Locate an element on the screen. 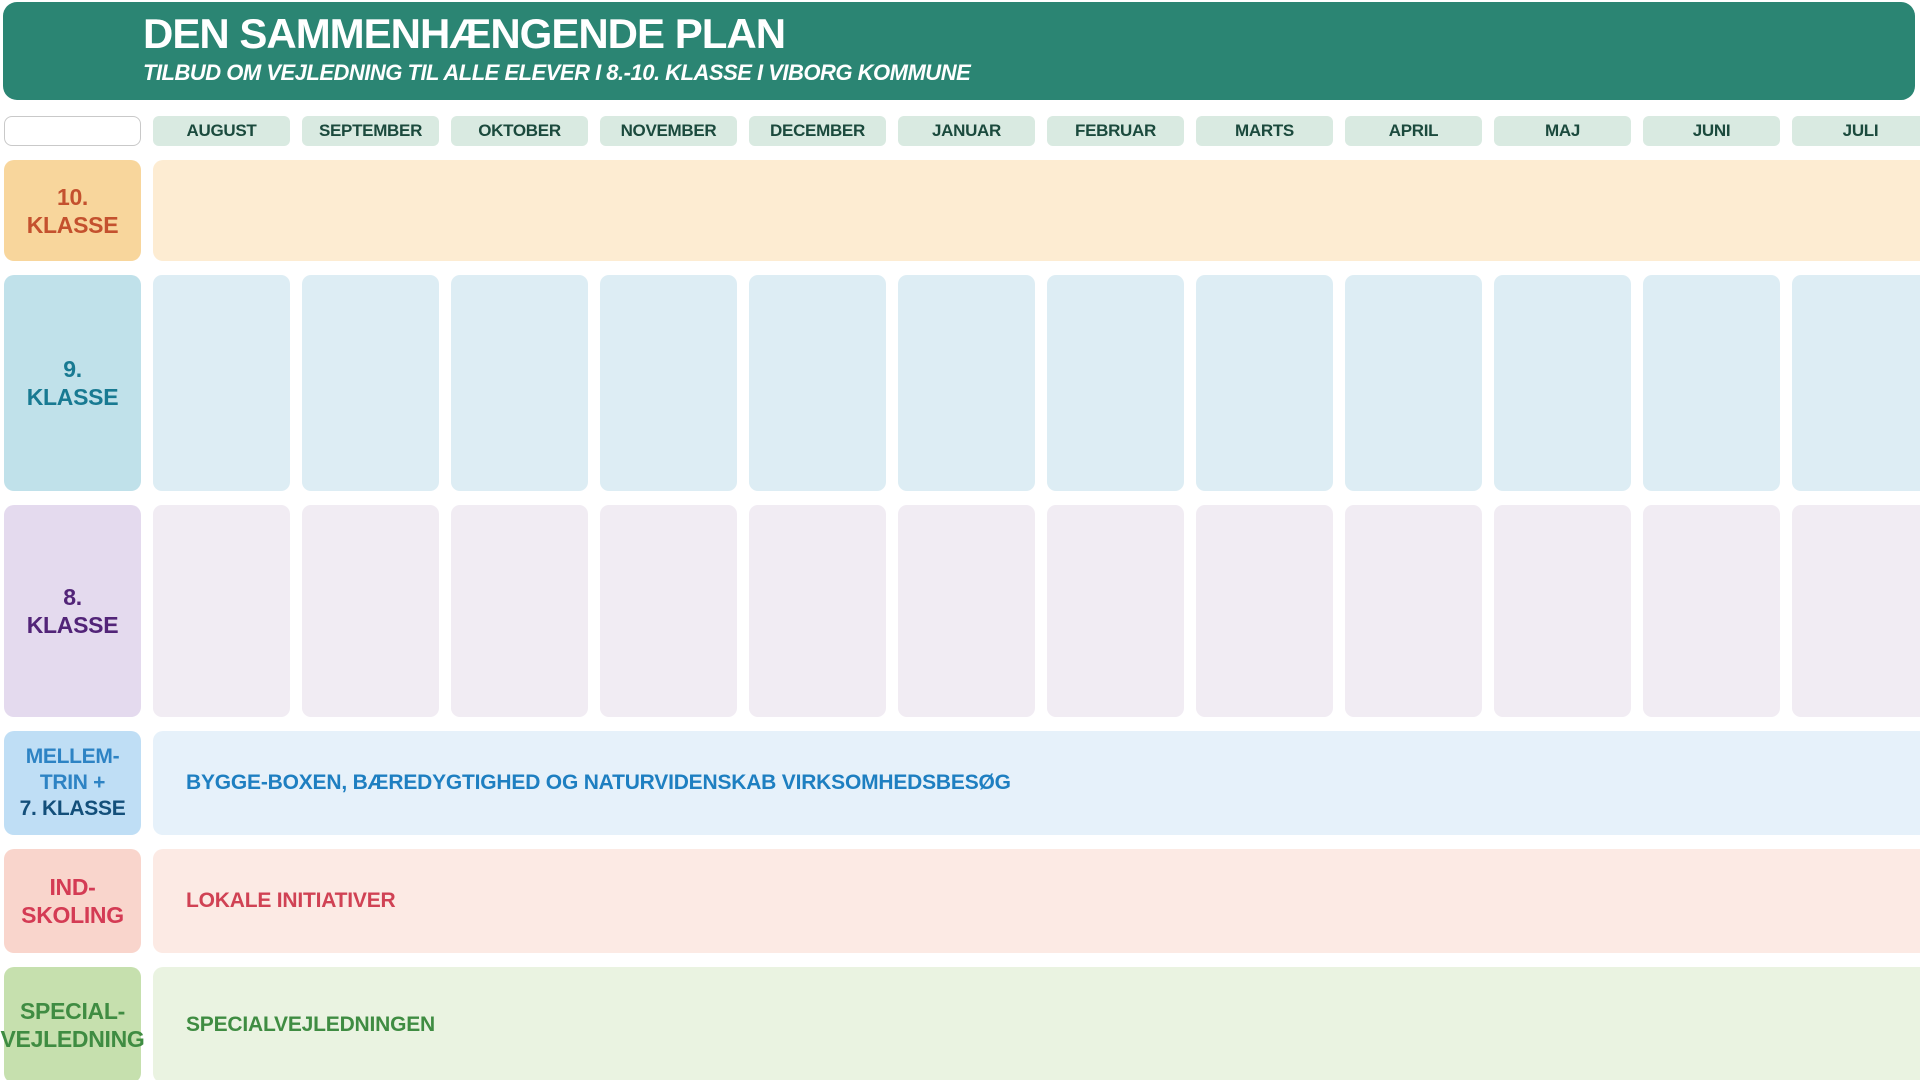  row-label-line: 8. is located at coordinates (72, 597).